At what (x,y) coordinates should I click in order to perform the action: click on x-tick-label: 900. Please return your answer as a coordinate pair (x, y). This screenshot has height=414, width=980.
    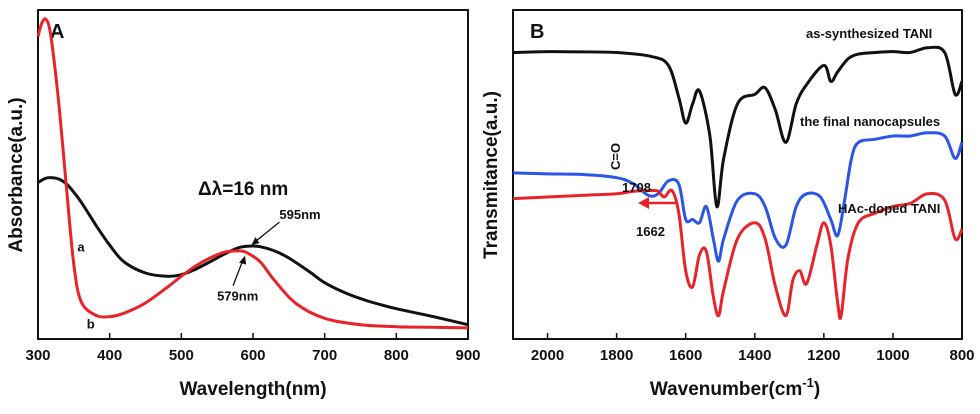
    Looking at the image, I should click on (467, 355).